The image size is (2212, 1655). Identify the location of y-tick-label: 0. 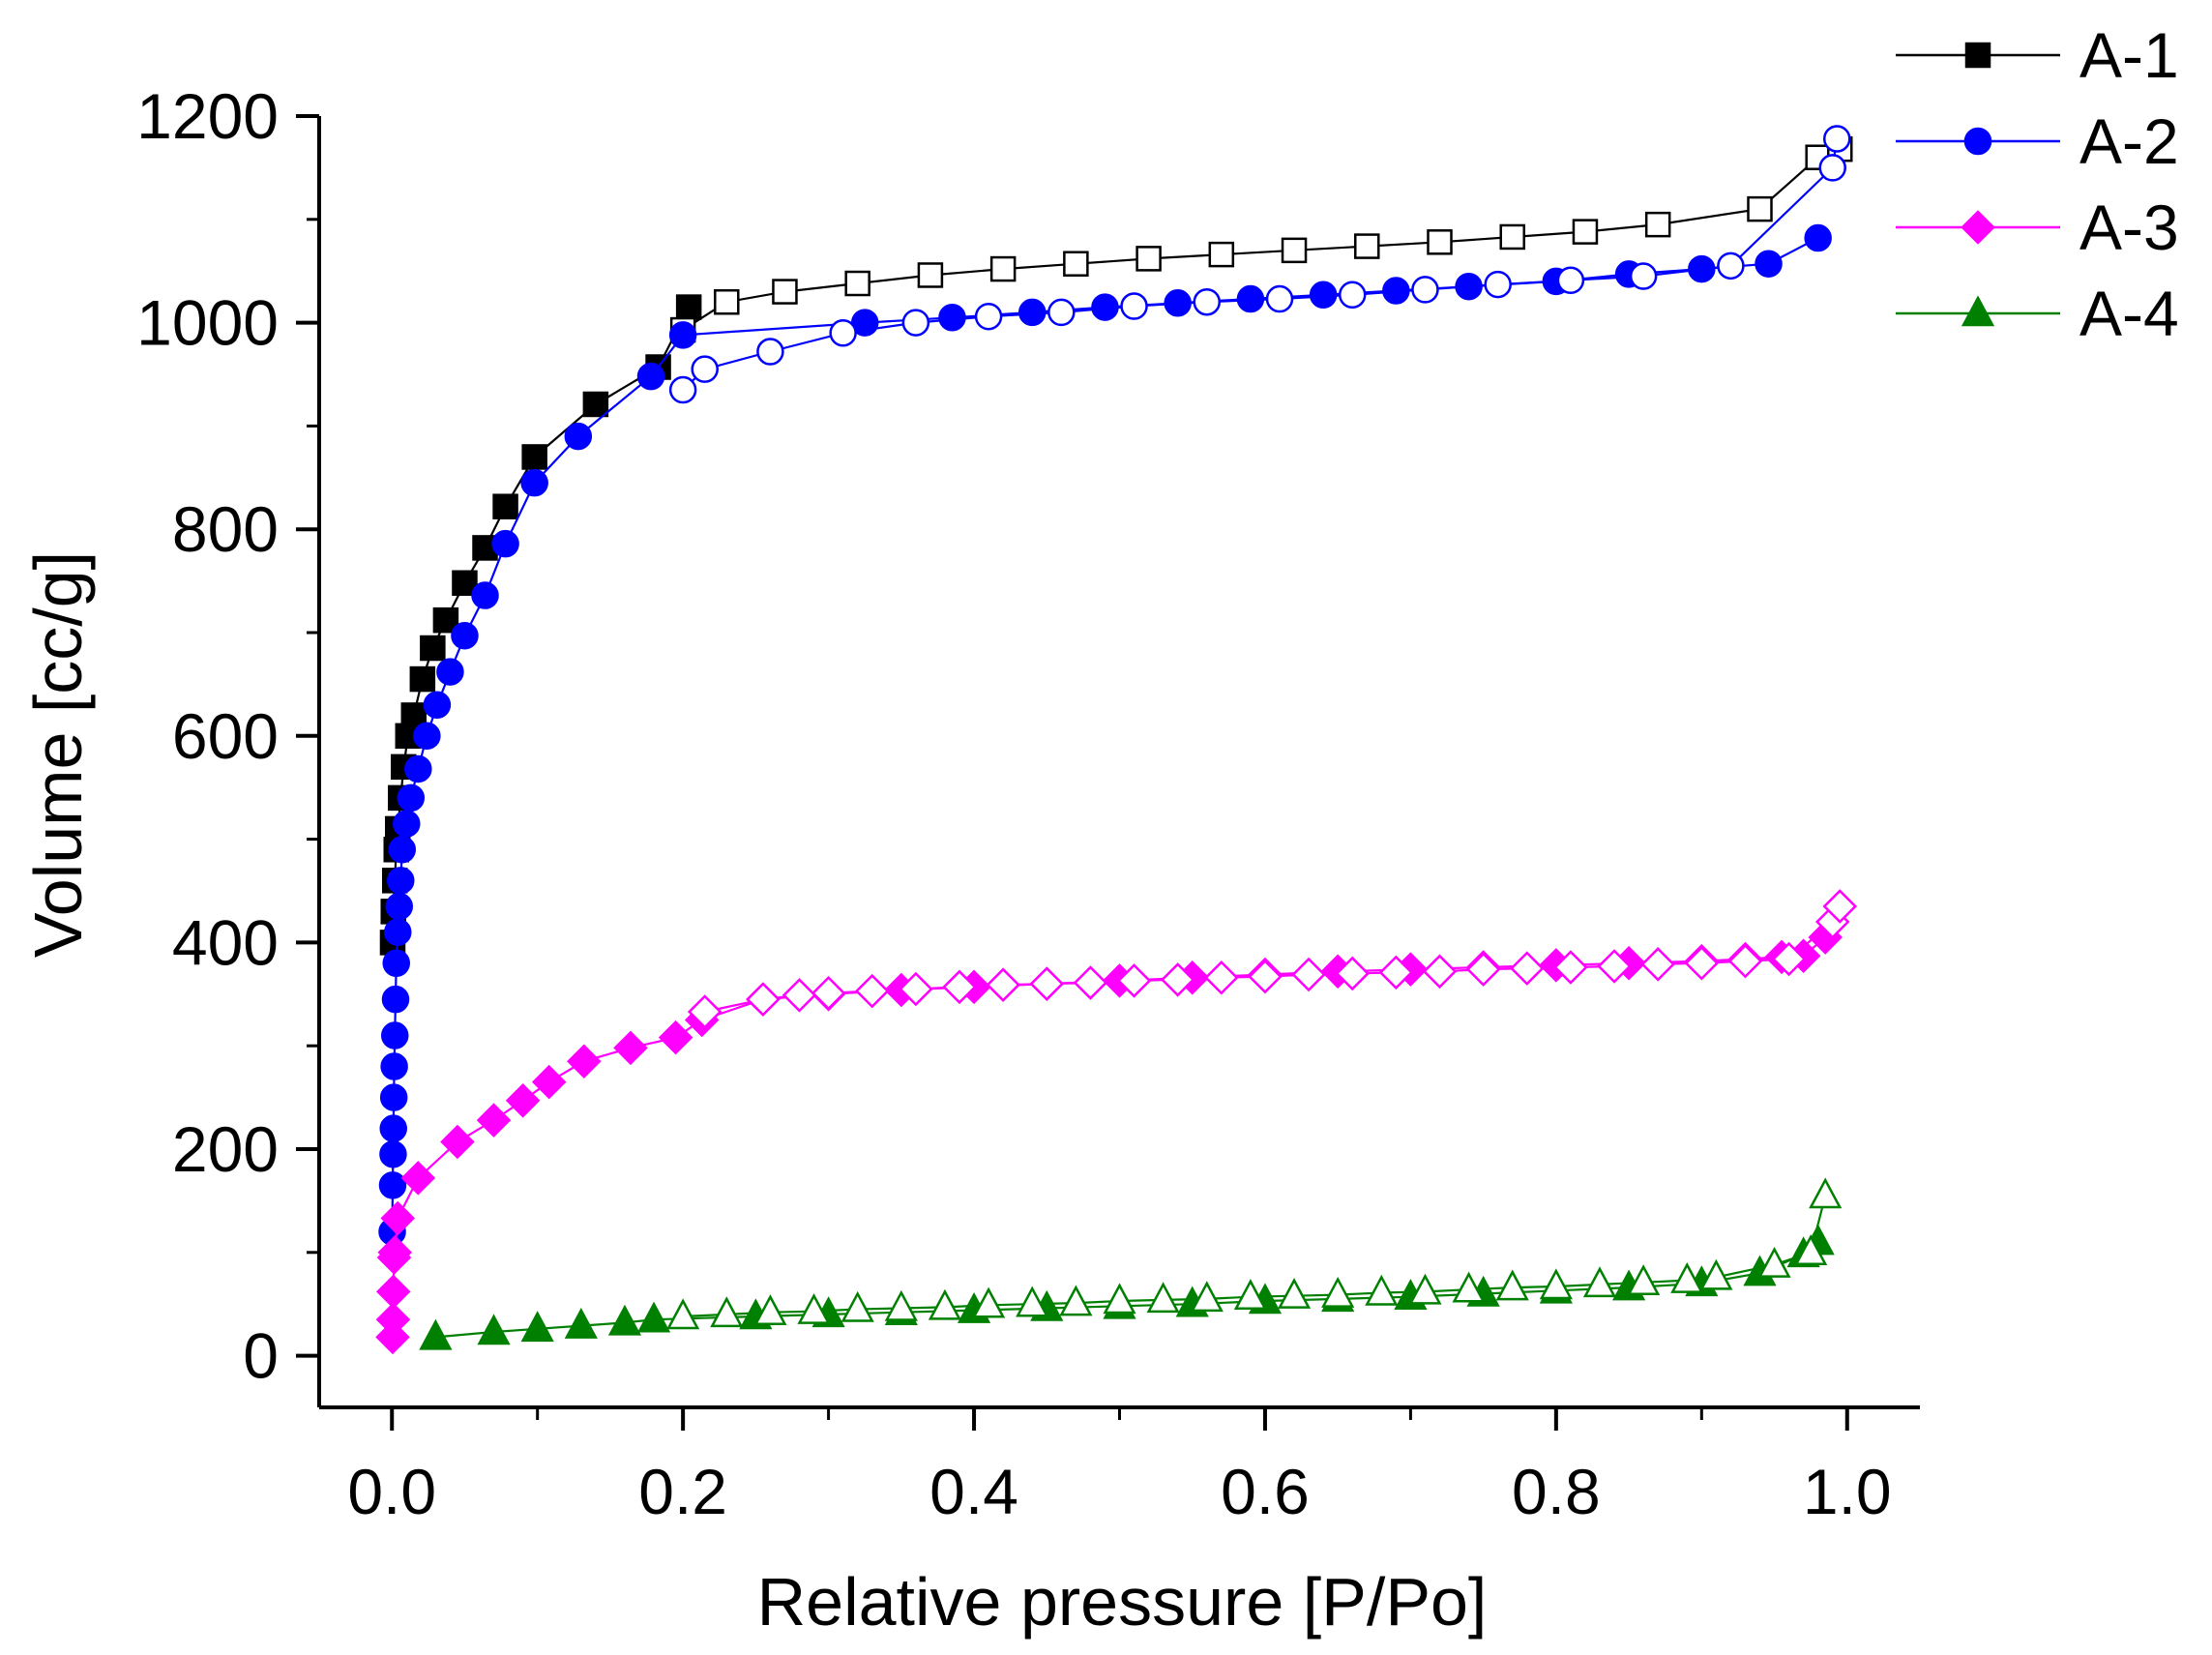
(261, 1356).